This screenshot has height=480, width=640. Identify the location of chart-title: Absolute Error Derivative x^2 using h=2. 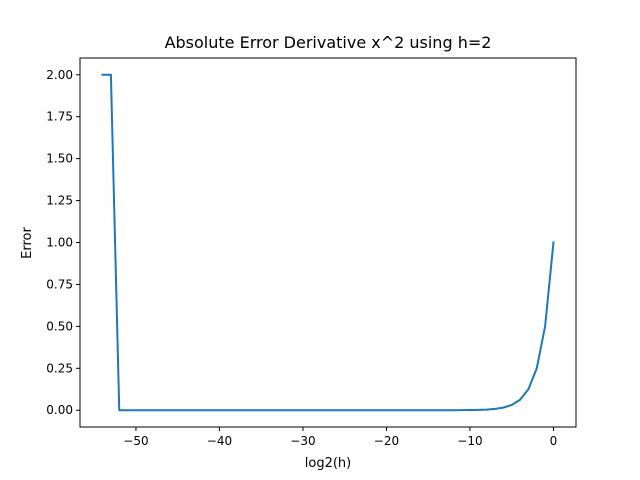
(328, 42).